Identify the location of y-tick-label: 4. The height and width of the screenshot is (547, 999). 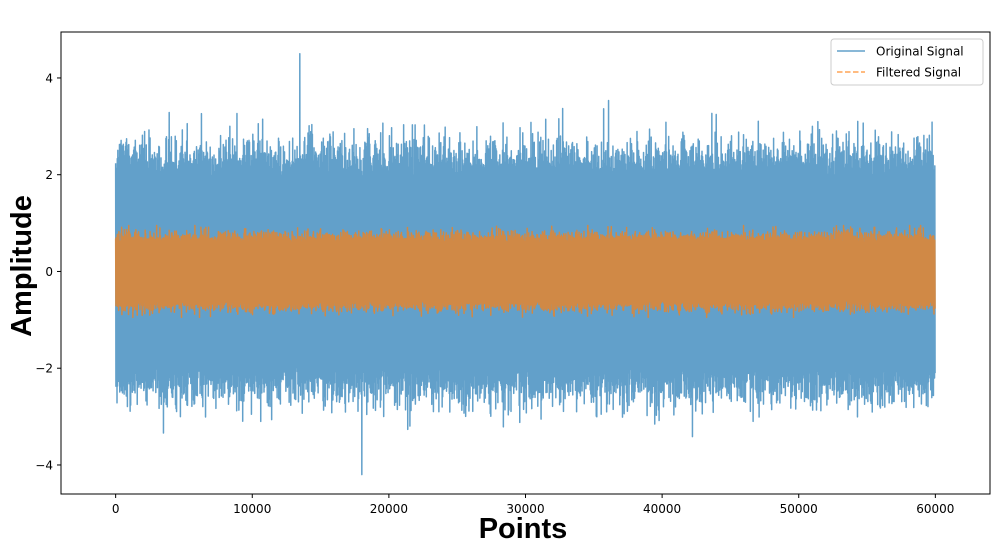
(49, 78).